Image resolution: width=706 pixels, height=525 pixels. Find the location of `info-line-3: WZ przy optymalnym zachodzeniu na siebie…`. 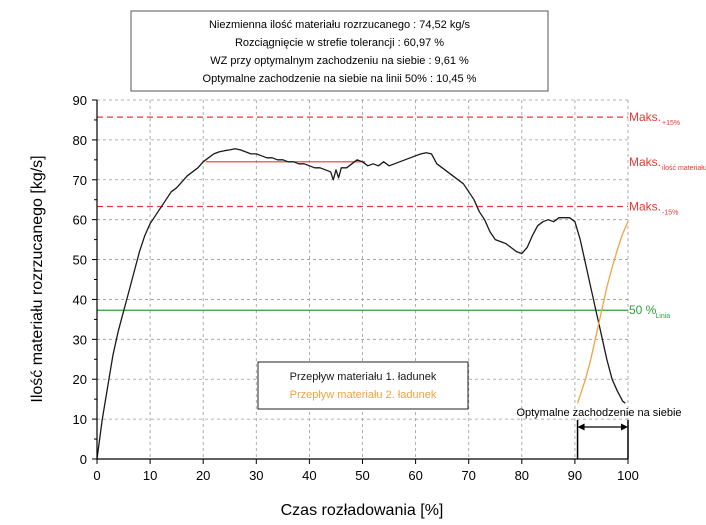

info-line-3: WZ przy optymalnym zachodzeniu na siebie… is located at coordinates (339, 61).